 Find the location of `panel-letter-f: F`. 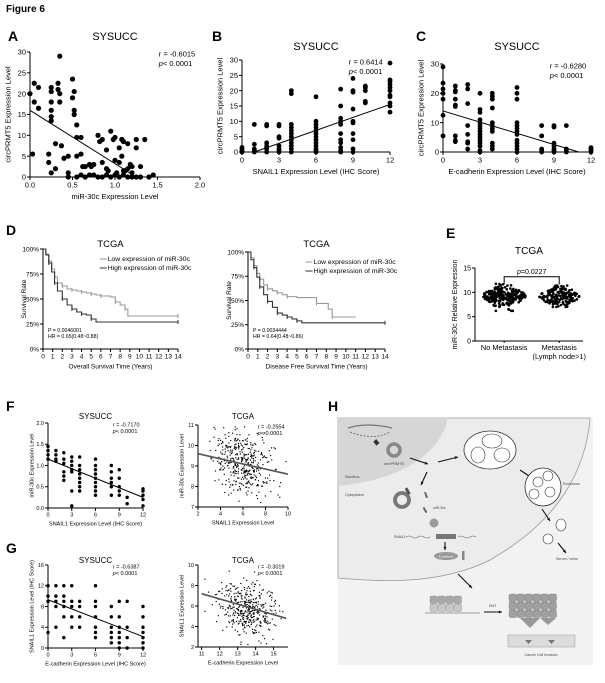

panel-letter-f: F is located at coordinates (10, 406).